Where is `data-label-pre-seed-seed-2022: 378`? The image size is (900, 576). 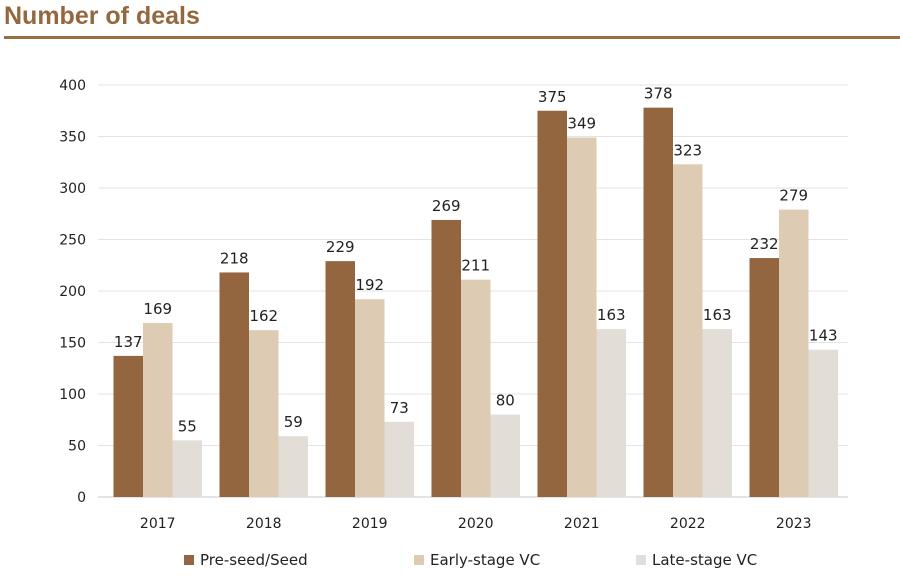 data-label-pre-seed-seed-2022: 378 is located at coordinates (658, 94).